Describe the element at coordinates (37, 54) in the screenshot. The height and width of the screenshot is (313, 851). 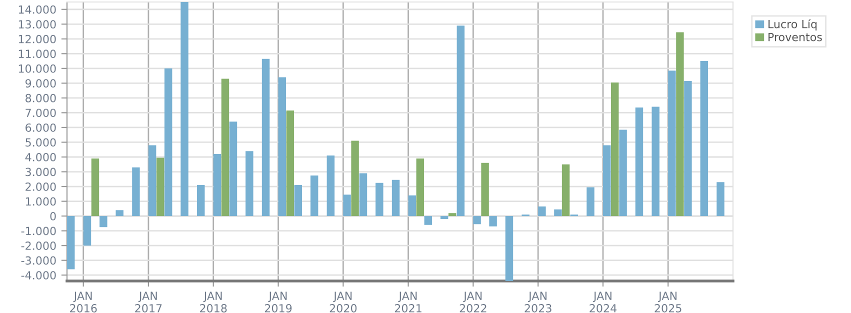
I see `y-tick-label: 11.000` at that location.